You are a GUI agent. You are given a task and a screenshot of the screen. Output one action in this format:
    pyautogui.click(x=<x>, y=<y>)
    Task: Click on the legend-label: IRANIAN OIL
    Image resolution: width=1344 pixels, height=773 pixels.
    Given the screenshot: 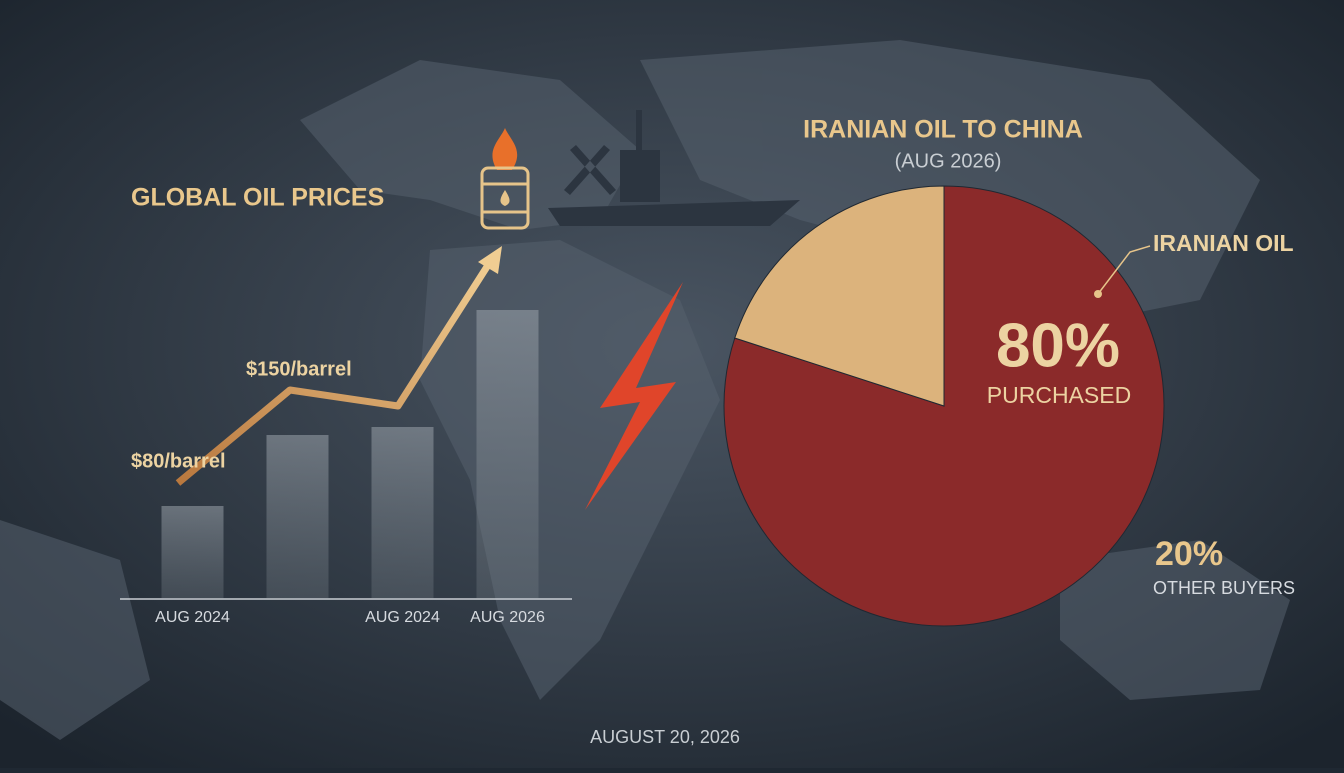 What is the action you would take?
    pyautogui.click(x=1223, y=243)
    